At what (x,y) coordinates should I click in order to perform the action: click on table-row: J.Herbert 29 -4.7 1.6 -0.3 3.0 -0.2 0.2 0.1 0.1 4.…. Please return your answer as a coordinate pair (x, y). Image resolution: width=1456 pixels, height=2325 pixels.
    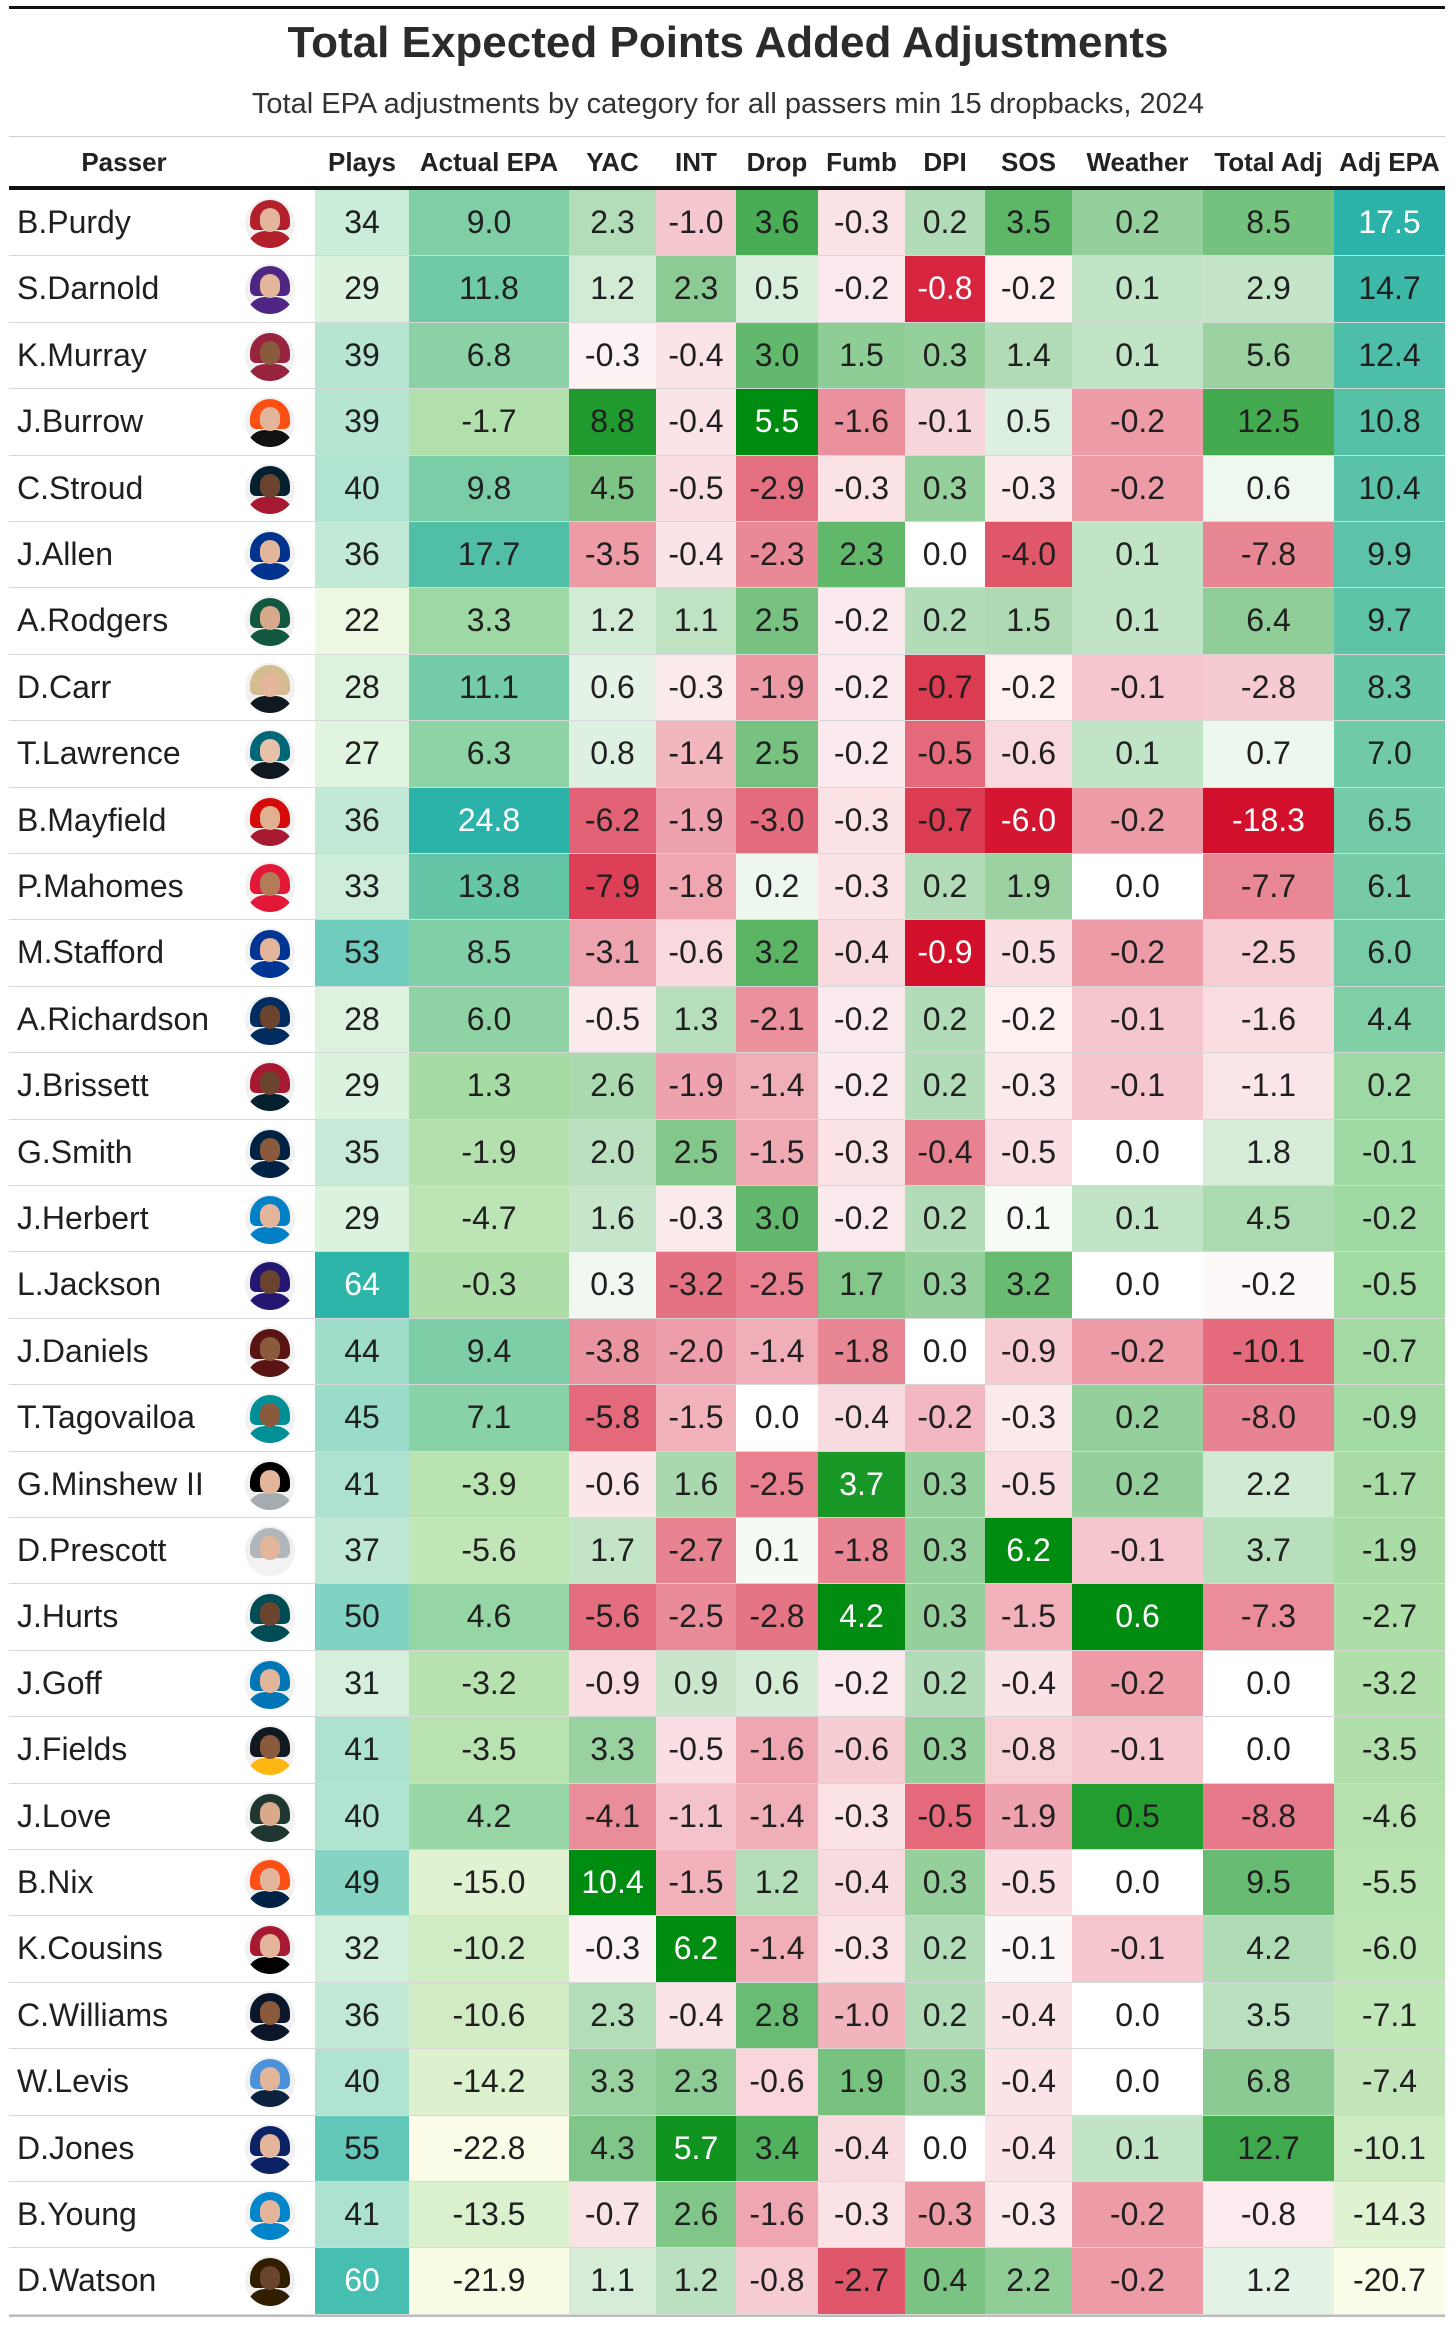
    Looking at the image, I should click on (727, 1219).